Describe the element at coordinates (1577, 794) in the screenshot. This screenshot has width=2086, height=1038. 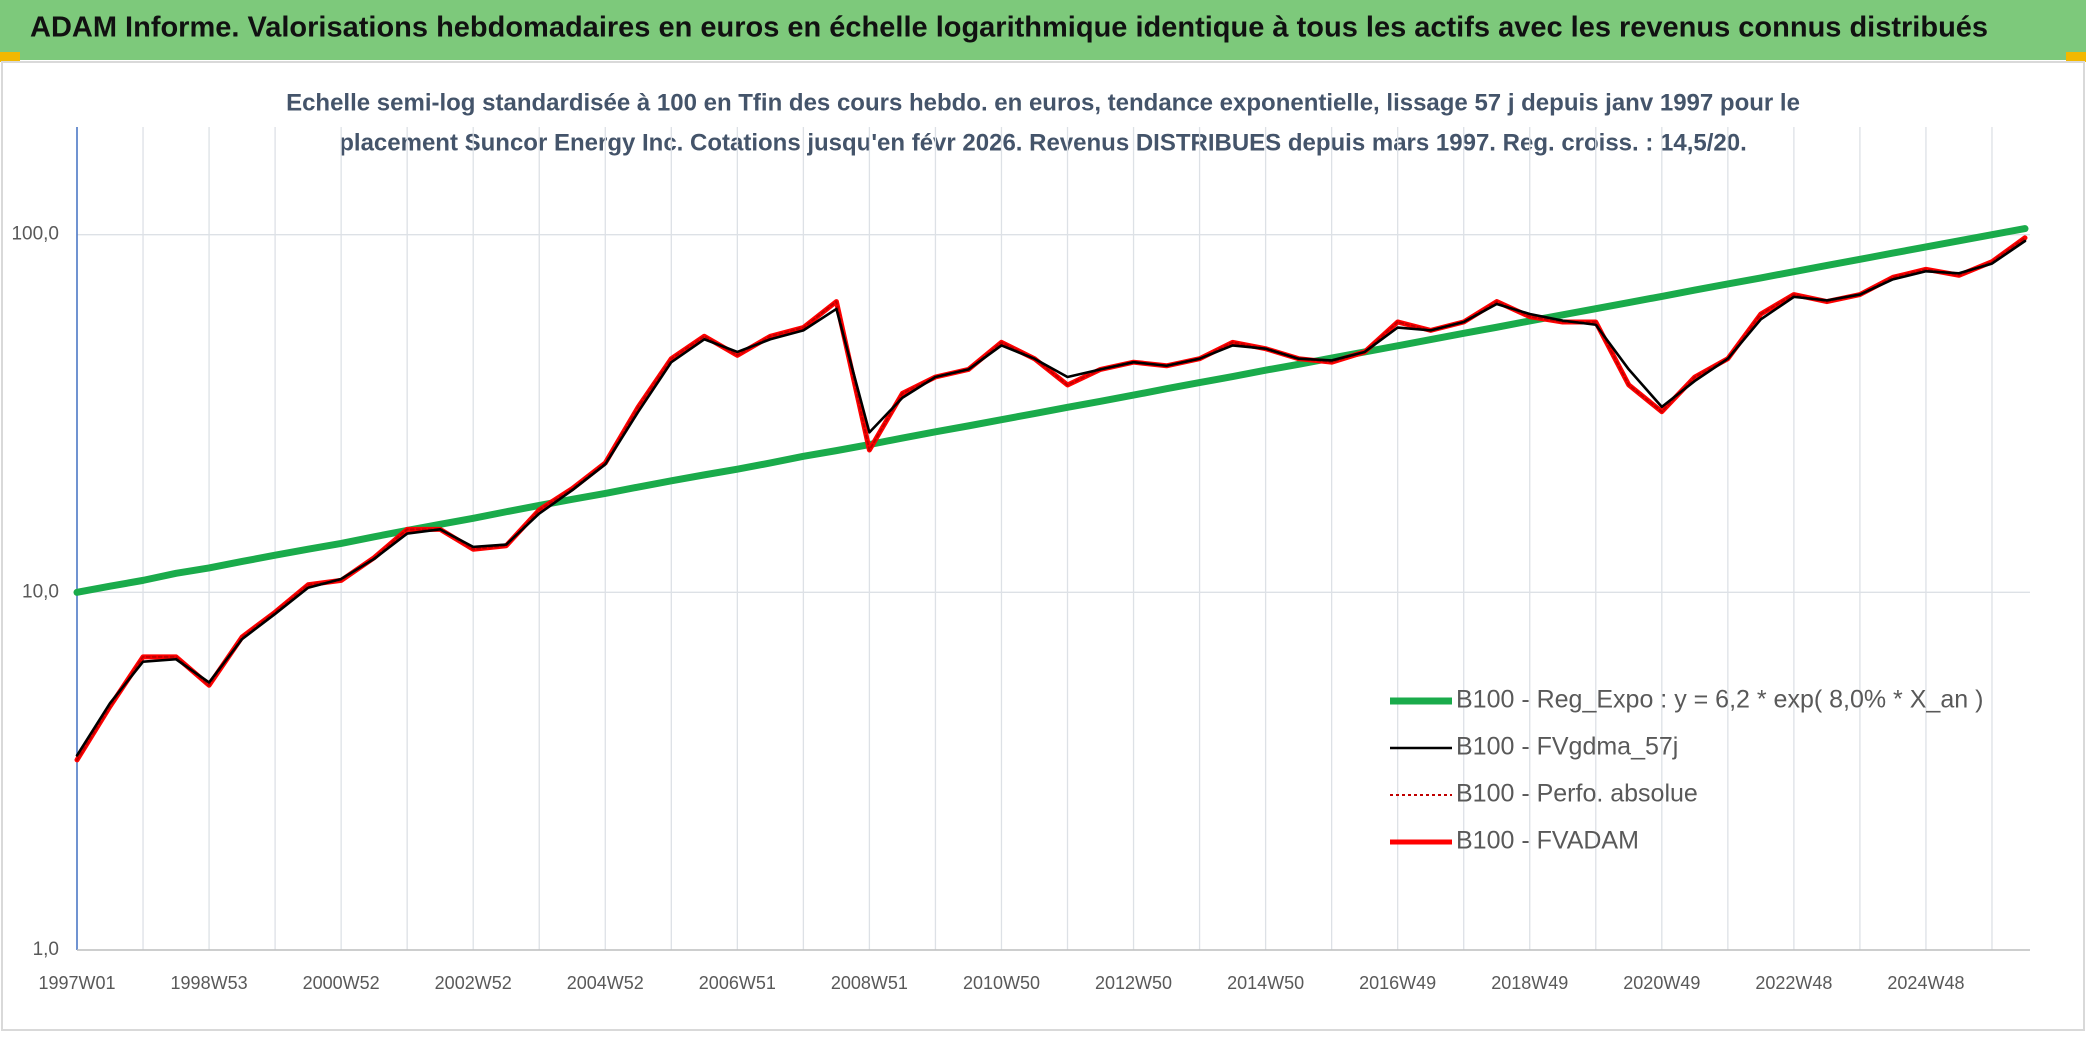
I see `legend-label: B100 - Perfo. absolue` at that location.